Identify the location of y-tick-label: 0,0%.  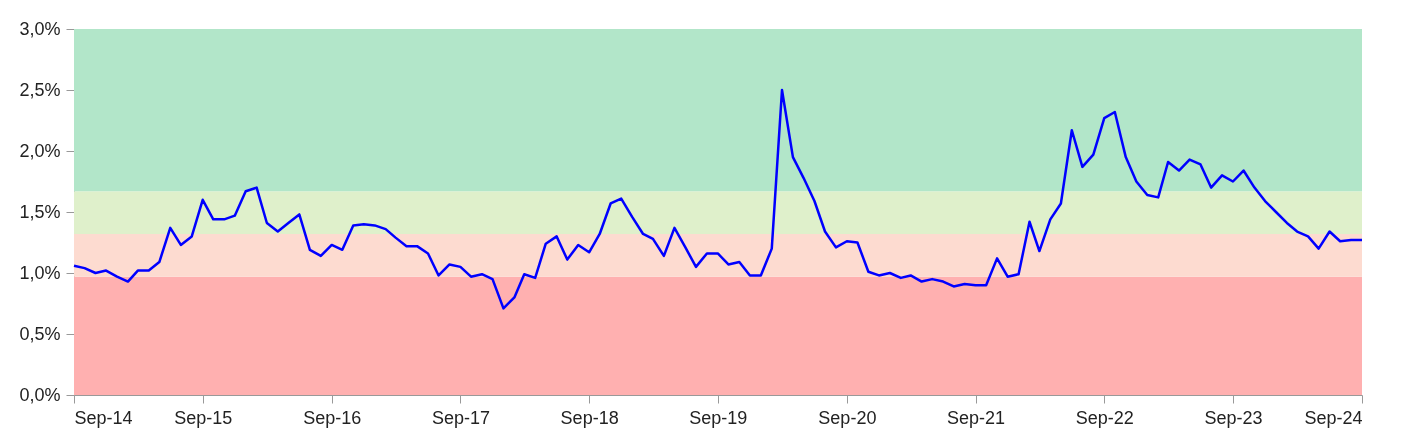
(40, 394).